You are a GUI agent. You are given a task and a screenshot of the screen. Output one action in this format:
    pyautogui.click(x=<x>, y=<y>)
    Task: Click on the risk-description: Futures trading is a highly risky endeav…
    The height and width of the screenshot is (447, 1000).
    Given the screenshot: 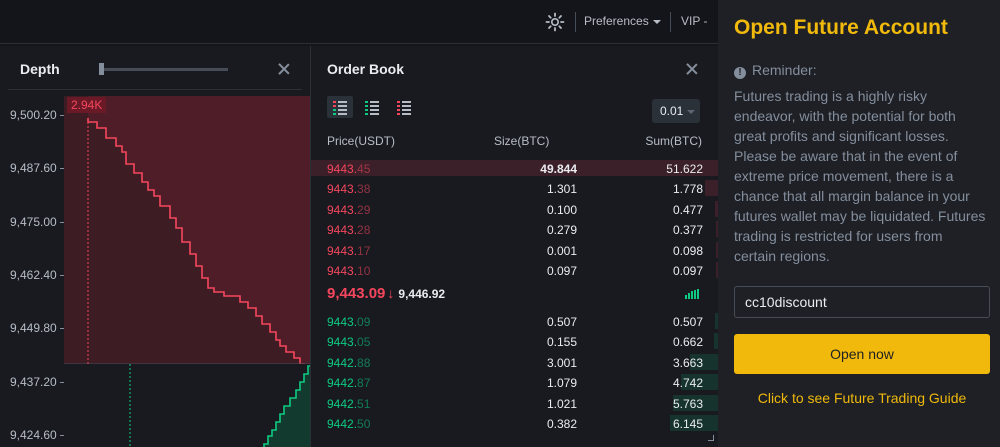 What is the action you would take?
    pyautogui.click(x=860, y=176)
    